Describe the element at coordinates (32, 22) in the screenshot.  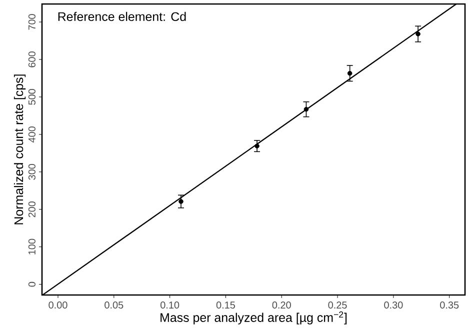
I see `y-tick-label: 700` at that location.